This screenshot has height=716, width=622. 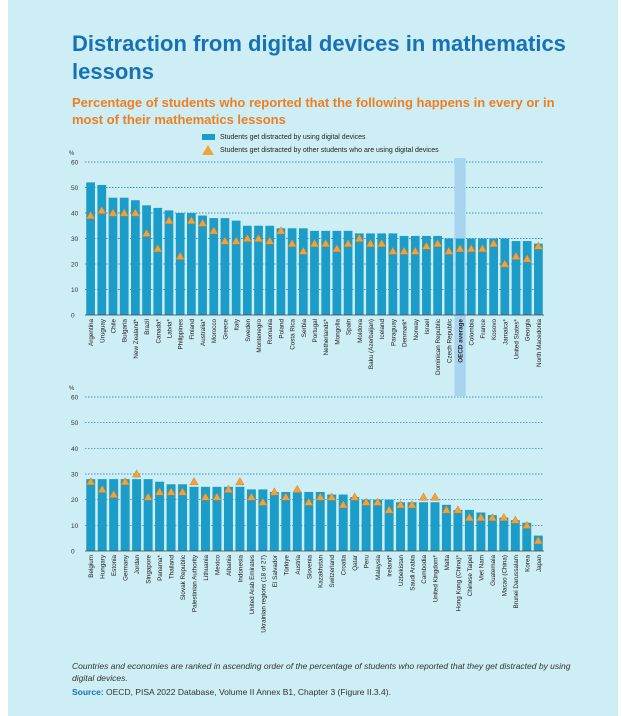 I want to click on legend-triangle-icon, so click(x=208, y=150).